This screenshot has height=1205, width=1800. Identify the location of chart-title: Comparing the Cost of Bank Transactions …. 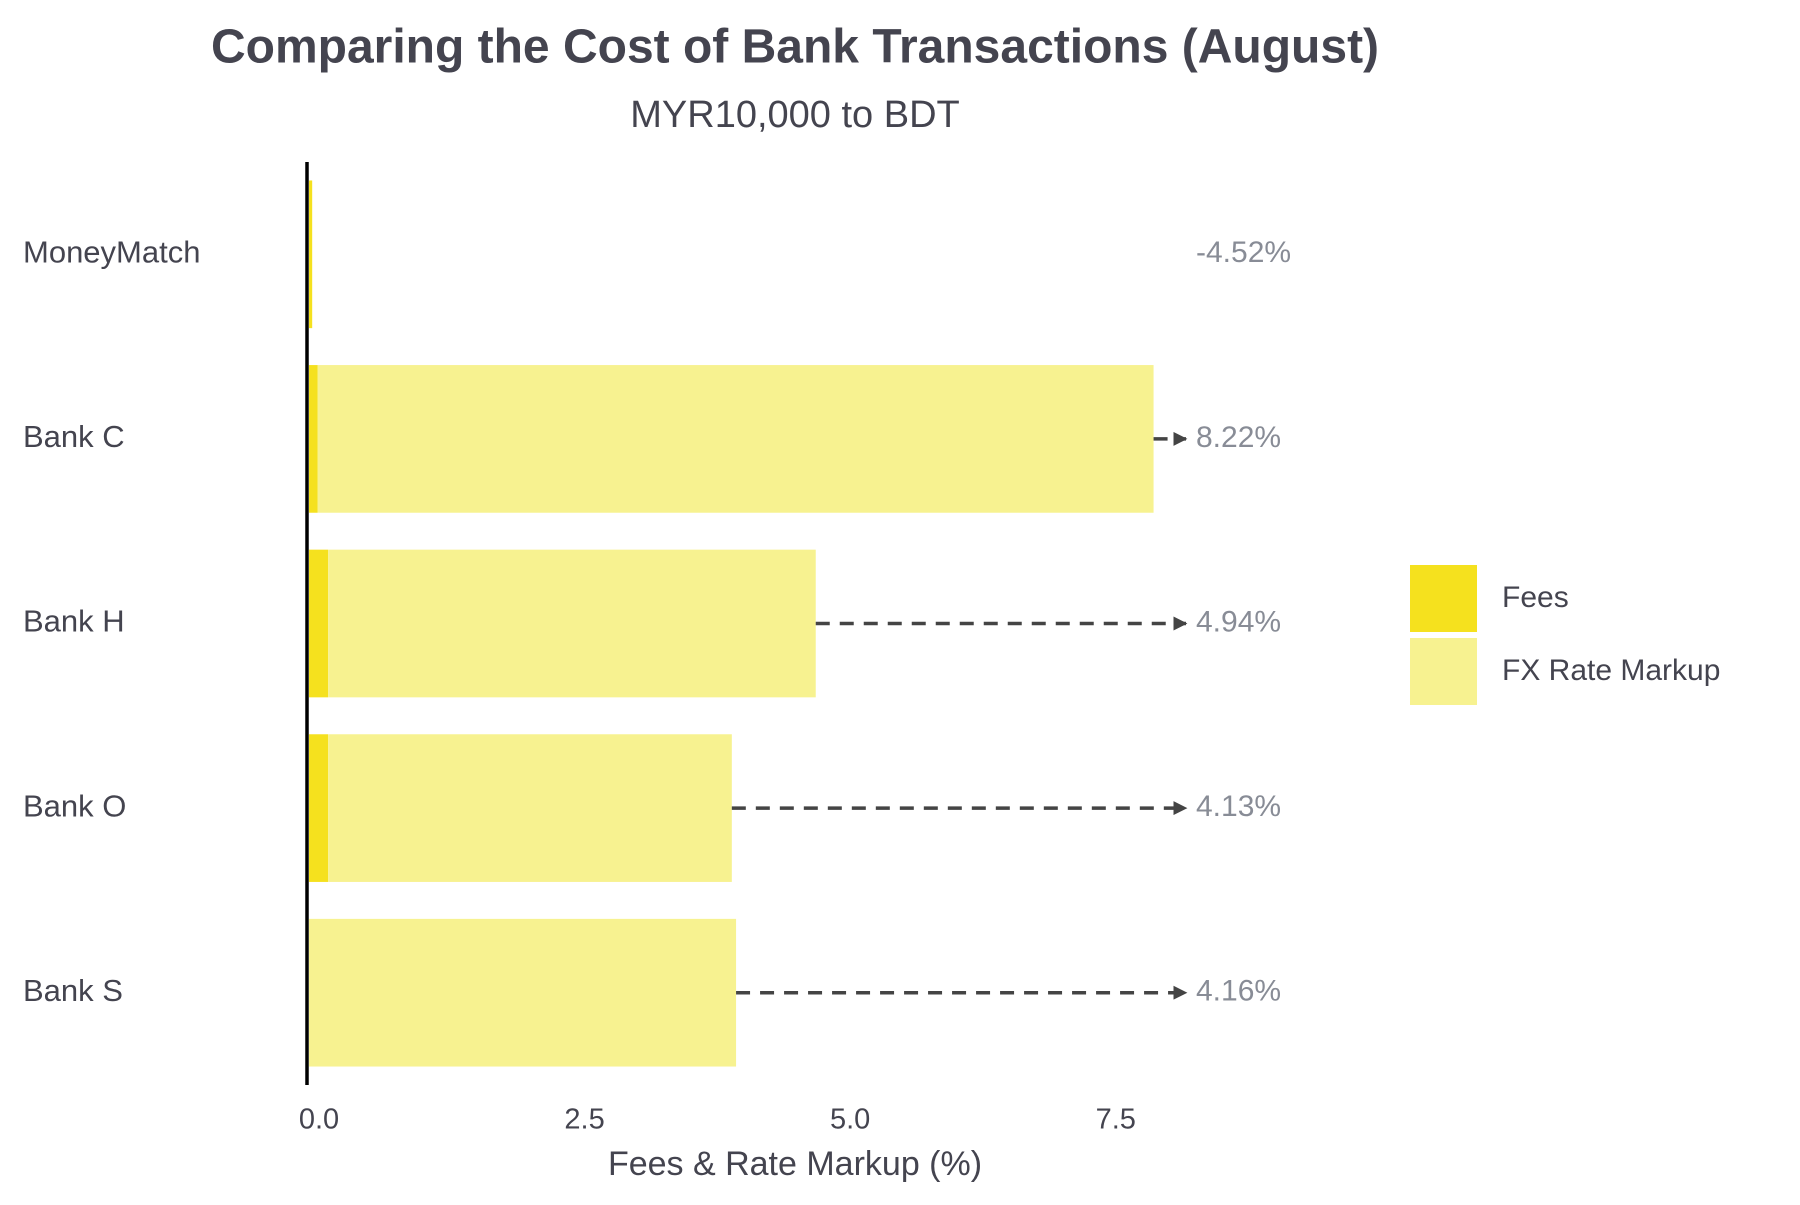
(795, 47).